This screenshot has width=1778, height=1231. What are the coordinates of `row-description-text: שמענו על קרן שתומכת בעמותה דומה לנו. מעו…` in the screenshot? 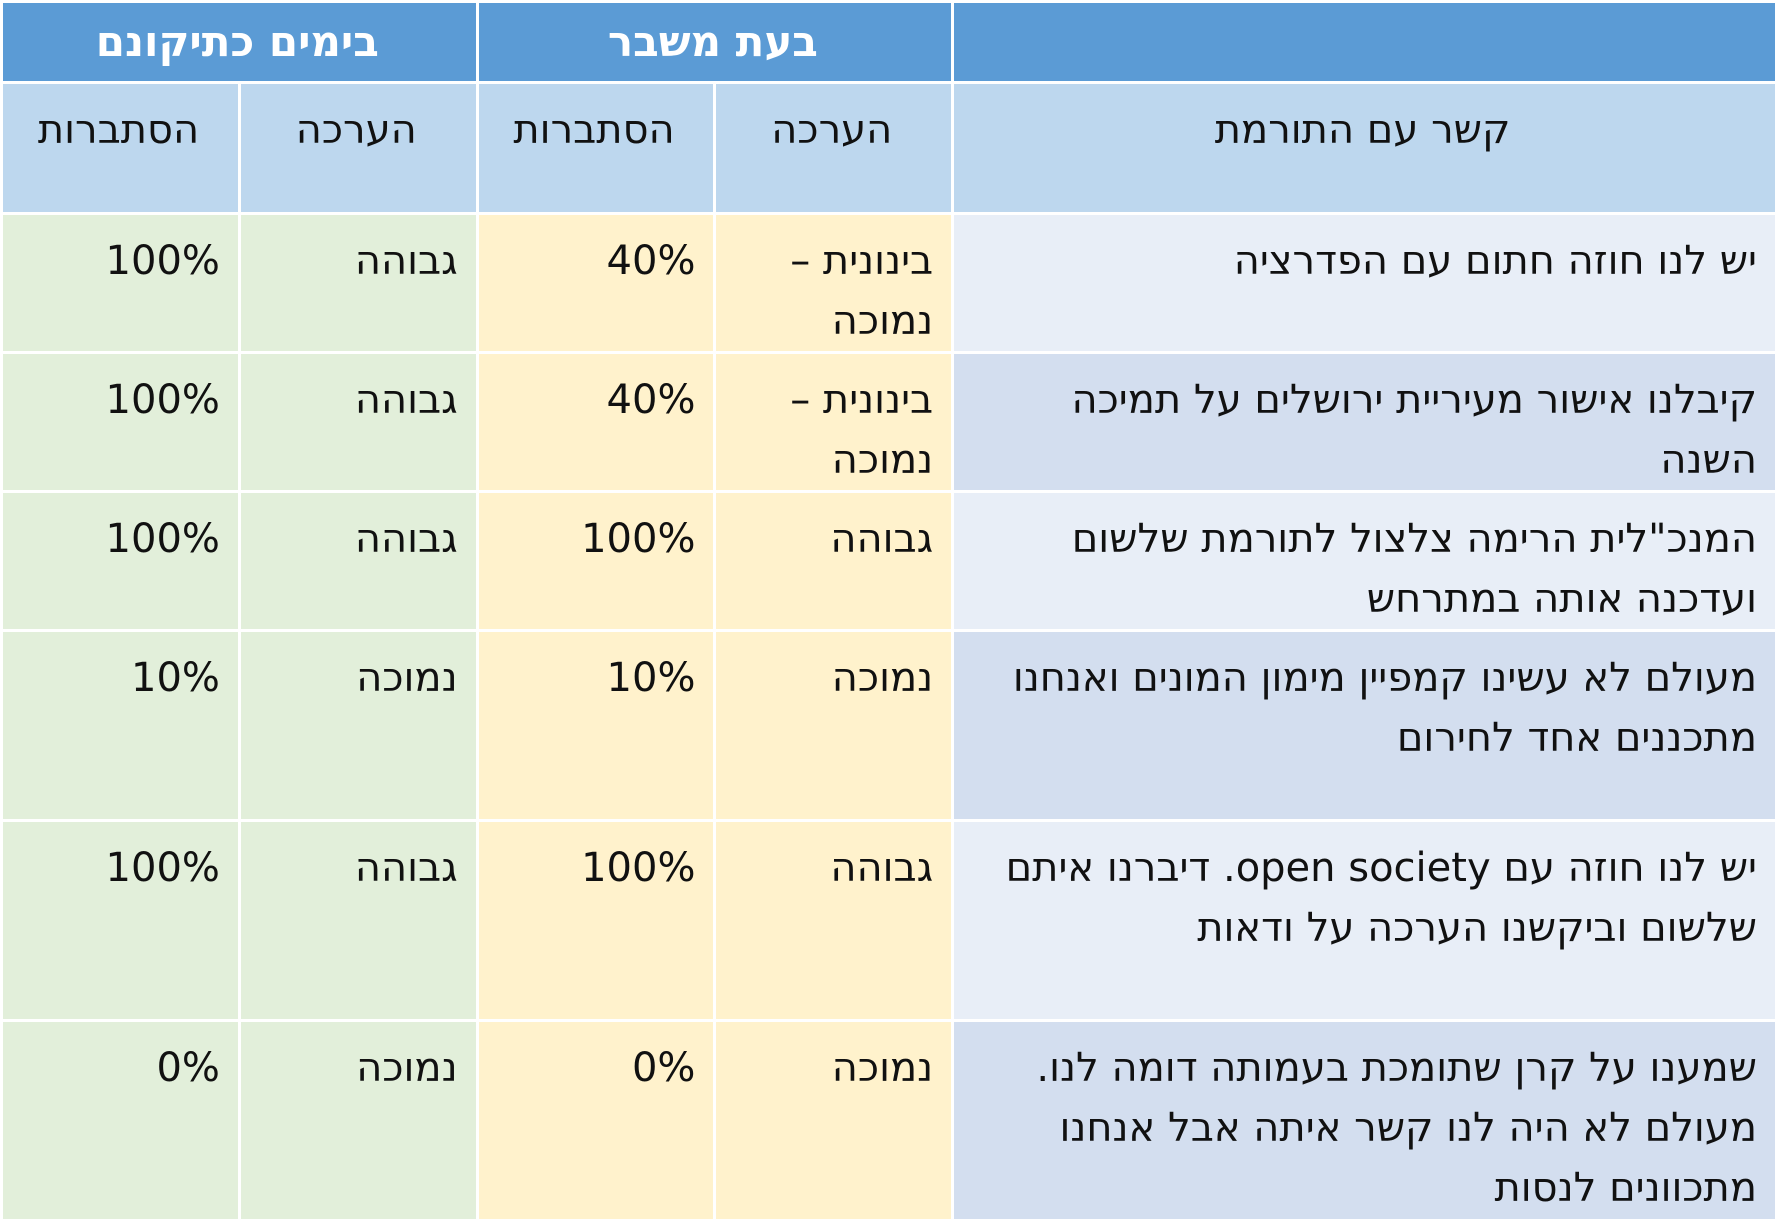 It's located at (1396, 1128).